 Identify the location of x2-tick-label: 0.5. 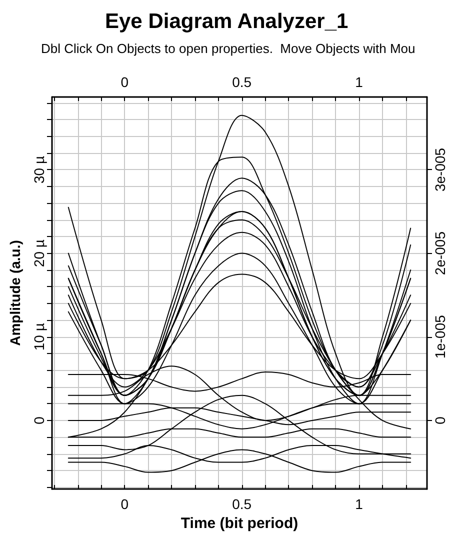
(242, 82).